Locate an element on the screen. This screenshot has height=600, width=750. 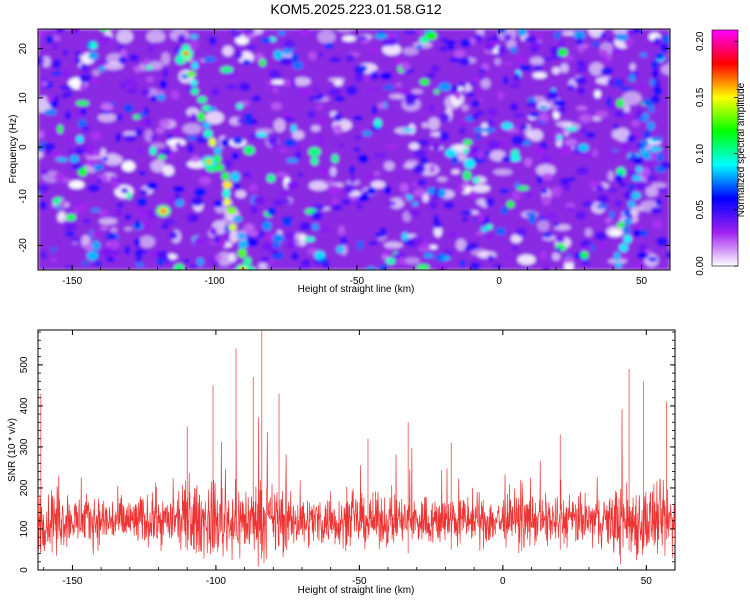
colorbar-tick-label: 0.15 is located at coordinates (700, 97).